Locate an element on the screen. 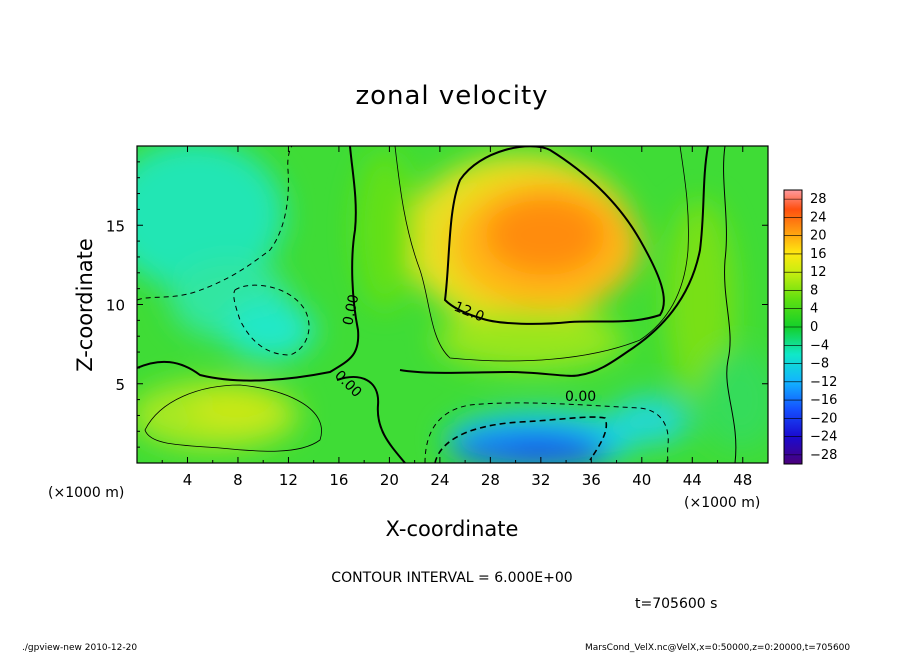 The width and height of the screenshot is (904, 654). chart-title: zonal velocity is located at coordinates (451, 96).